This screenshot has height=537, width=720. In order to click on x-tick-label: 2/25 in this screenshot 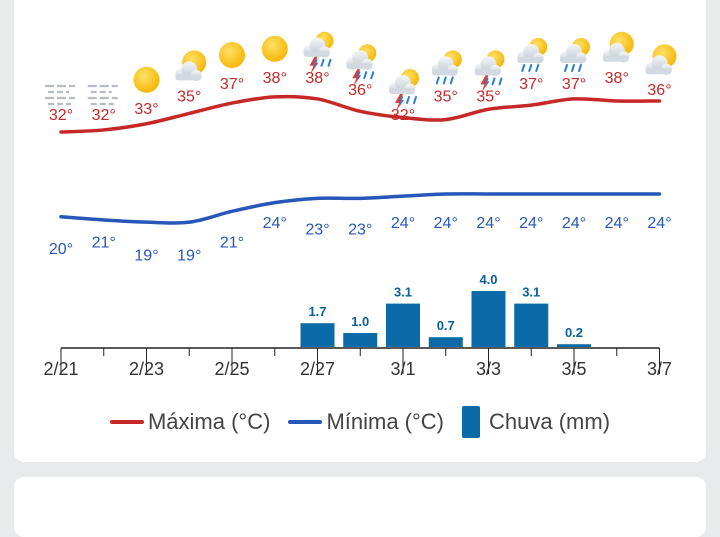, I will do `click(231, 369)`.